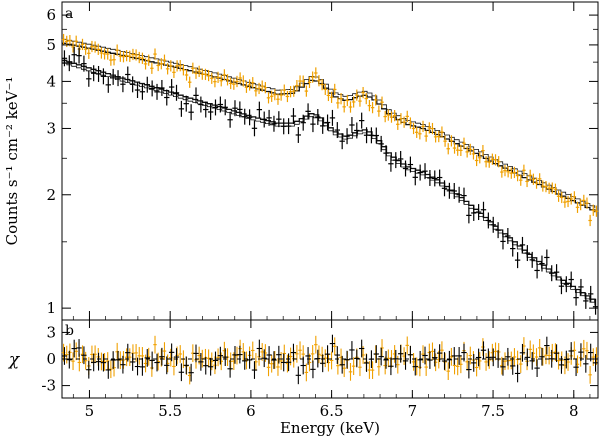  I want to click on x-tick-label: 6, so click(251, 411).